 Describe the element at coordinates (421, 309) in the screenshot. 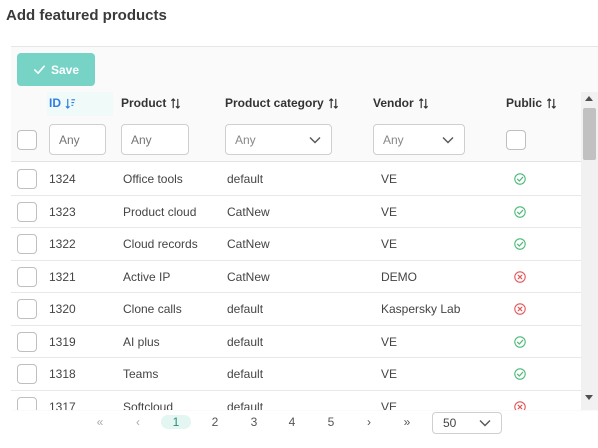

I see `cell-vendor: Kaspersky Lab` at that location.